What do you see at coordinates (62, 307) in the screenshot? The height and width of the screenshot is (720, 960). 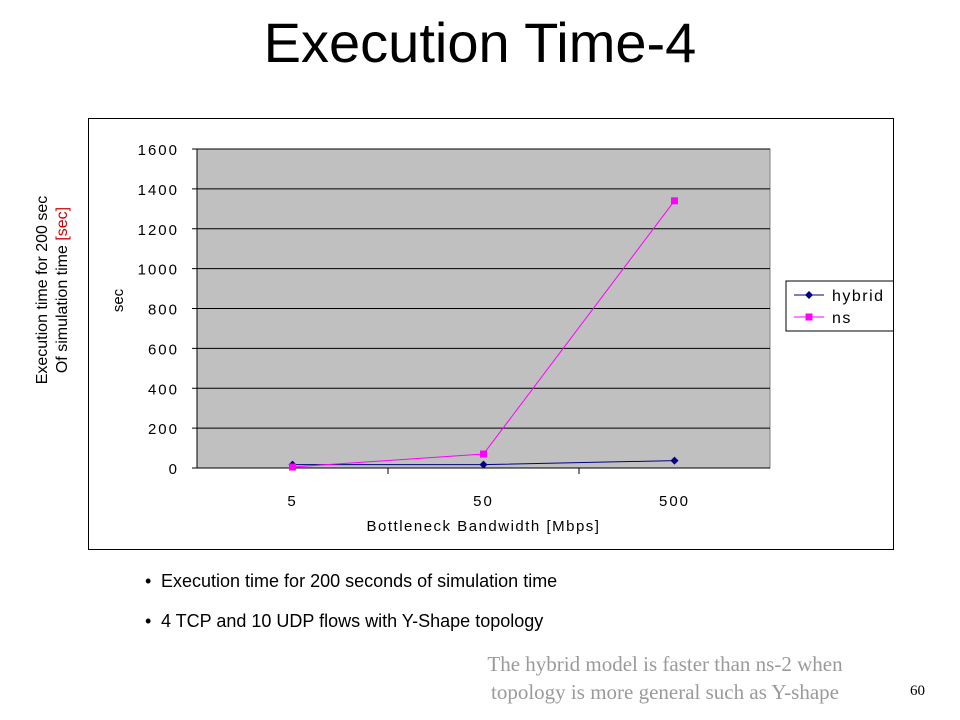 I see `side-label-line2-main: Of simulation time` at bounding box center [62, 307].